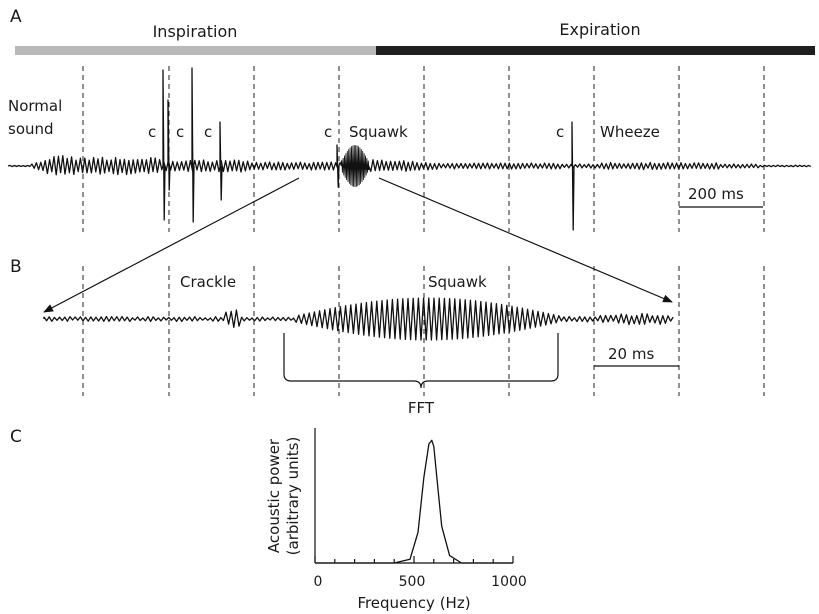 This screenshot has height=614, width=819. I want to click on x-tick-label-500: 500, so click(412, 582).